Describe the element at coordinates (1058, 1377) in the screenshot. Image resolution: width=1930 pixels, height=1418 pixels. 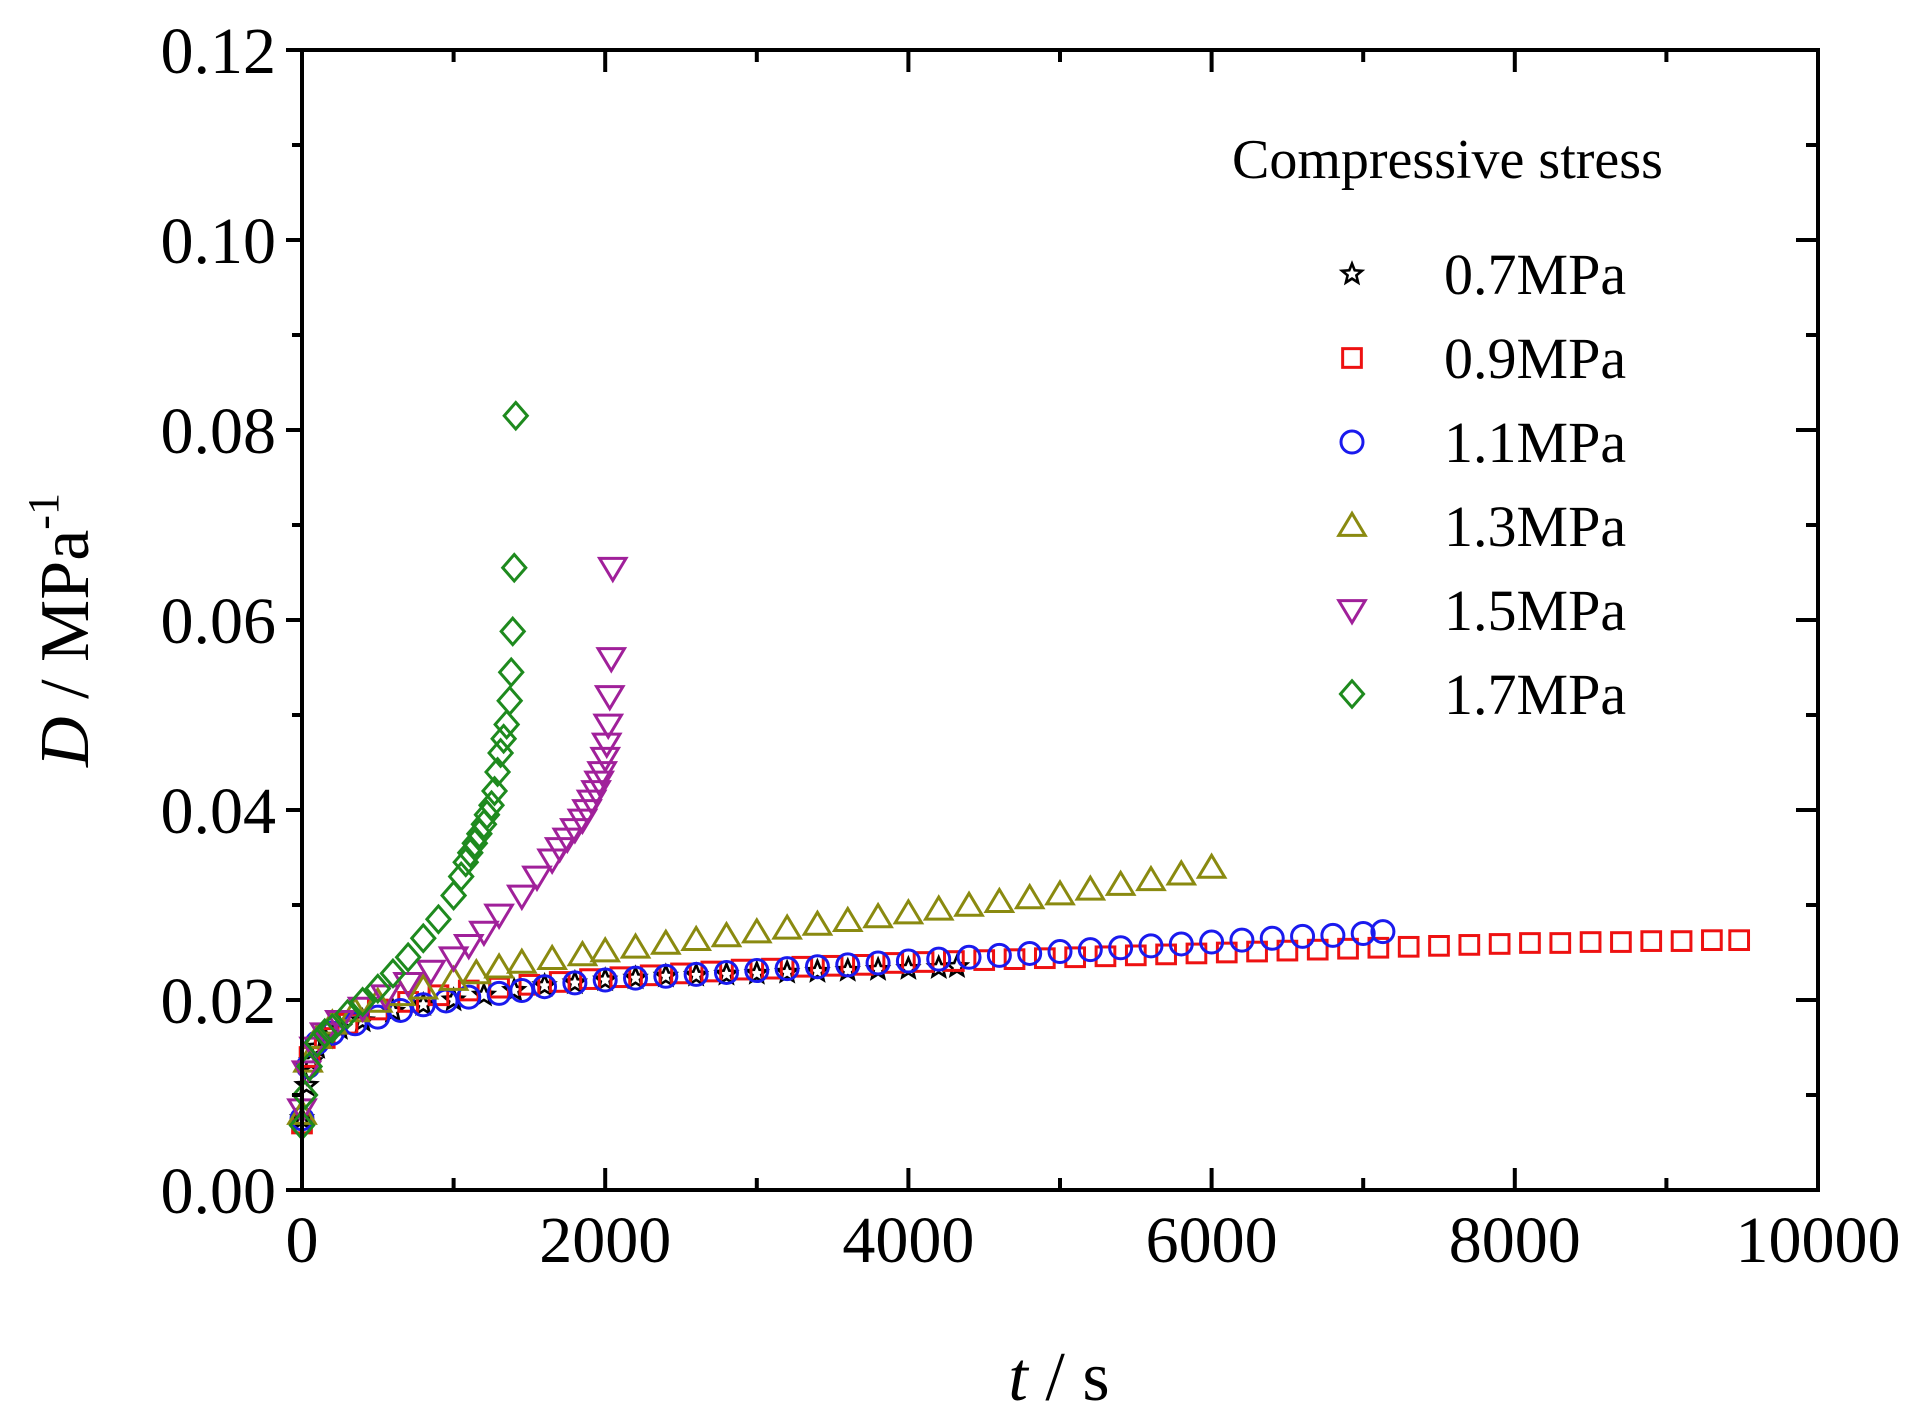
I see `x-axis-title: t / s` at that location.